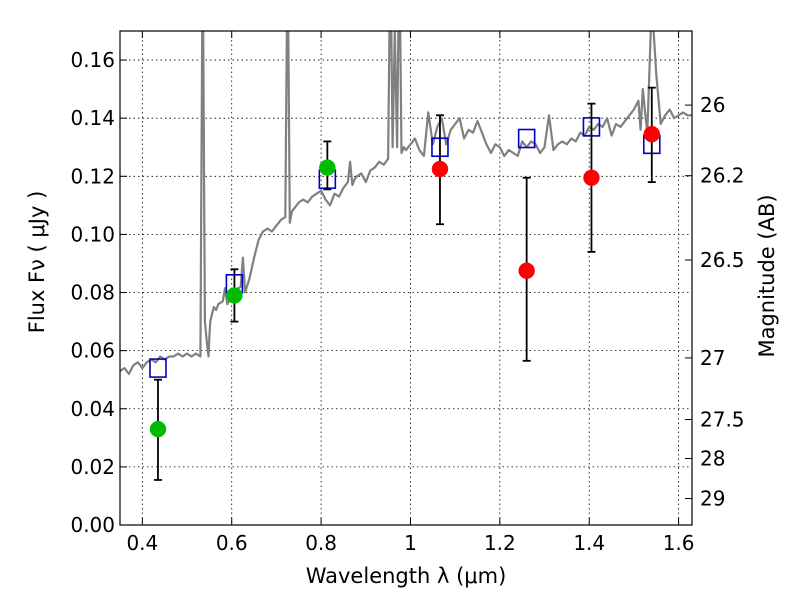 The image size is (800, 600). I want to click on y-tick-label: 0.06, so click(92, 351).